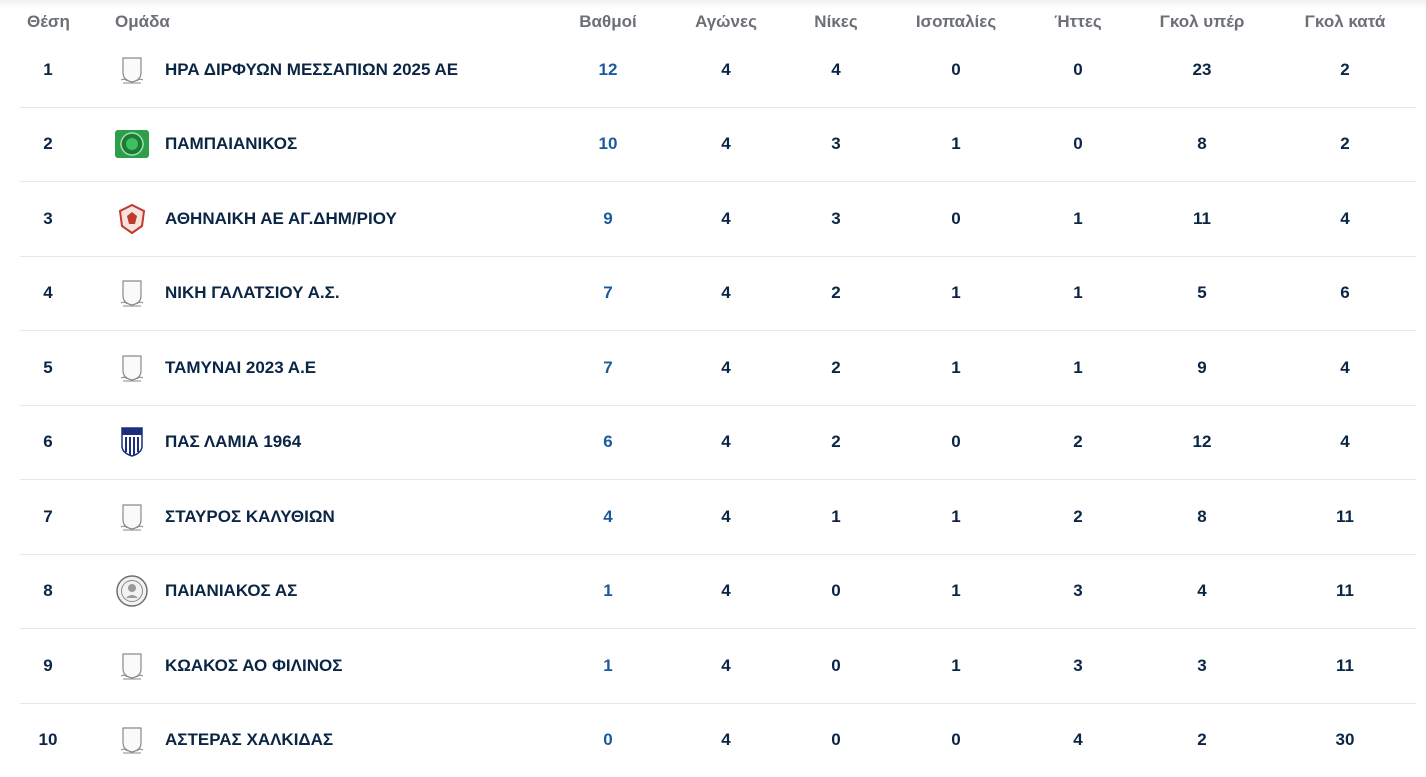  I want to click on points-cell: 10, so click(608, 144).